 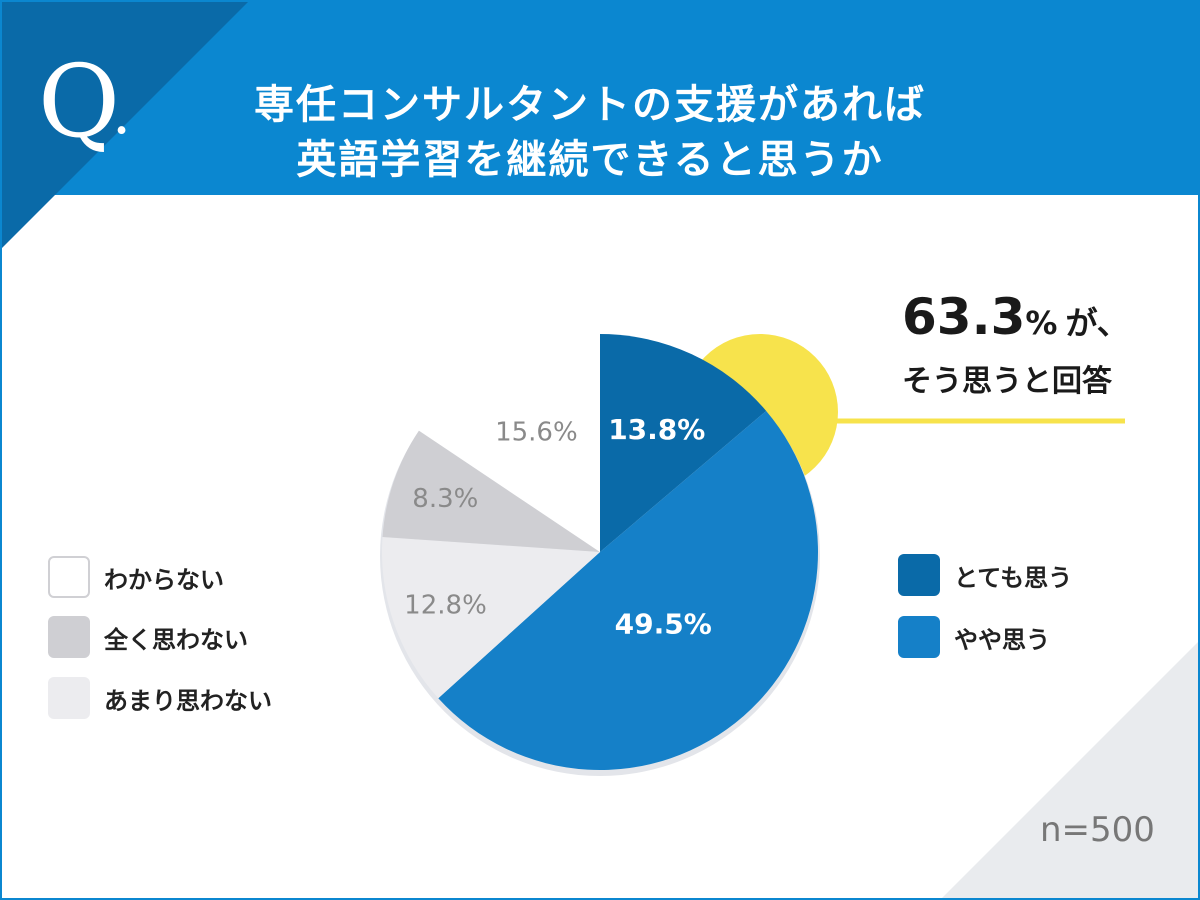 I want to click on callout-headline: 63.3% が、, so click(x=1015, y=317).